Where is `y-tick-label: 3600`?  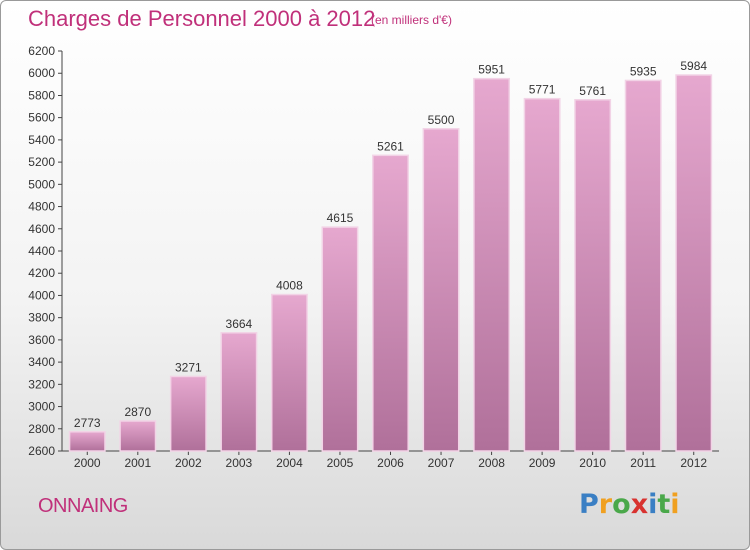
y-tick-label: 3600 is located at coordinates (41, 340).